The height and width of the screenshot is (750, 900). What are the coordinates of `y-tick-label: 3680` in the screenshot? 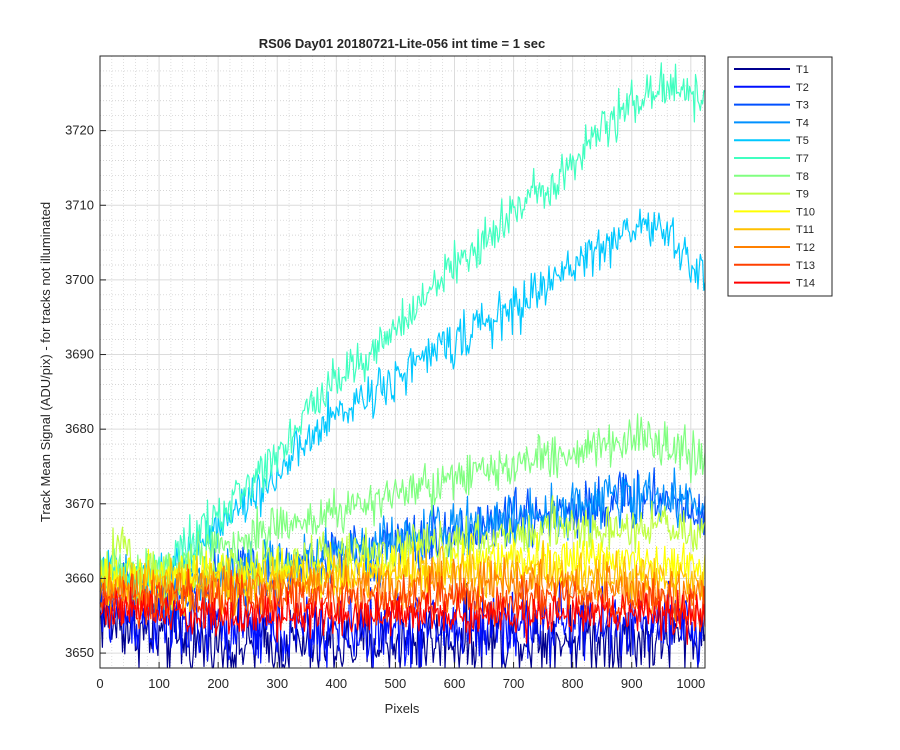 It's located at (79, 428).